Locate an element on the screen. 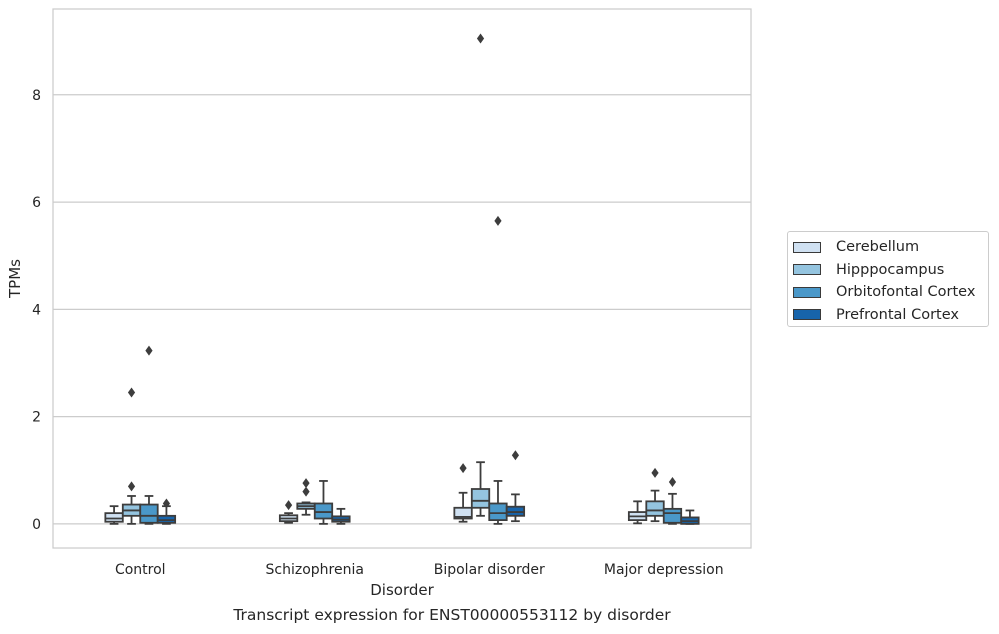 This screenshot has width=999, height=634. y-tick-labels: 0 2 4 6 8 is located at coordinates (36, 310).